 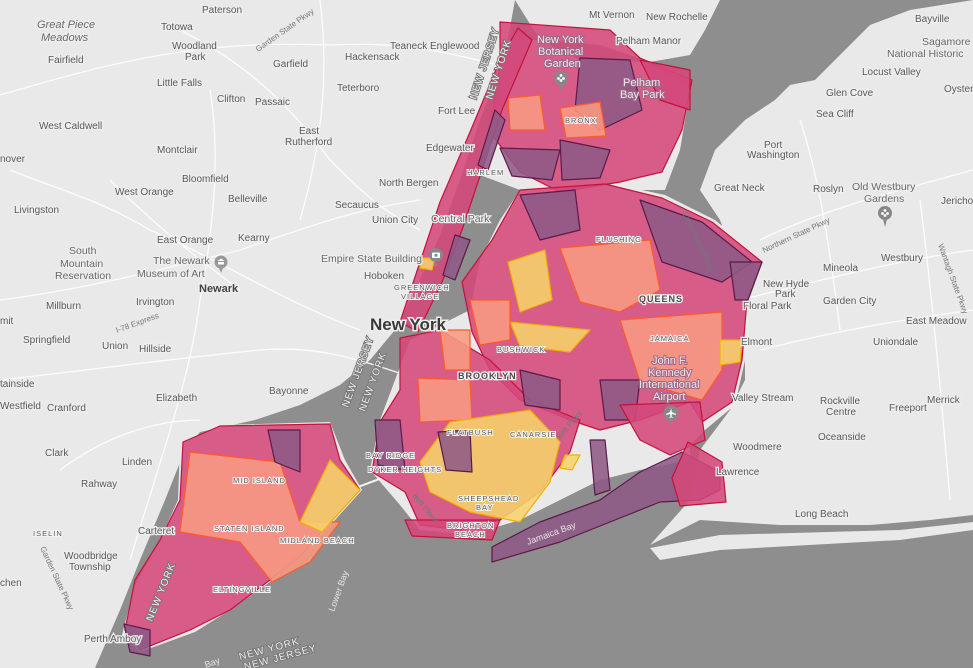 What do you see at coordinates (671, 416) in the screenshot?
I see `airport-pin-icon` at bounding box center [671, 416].